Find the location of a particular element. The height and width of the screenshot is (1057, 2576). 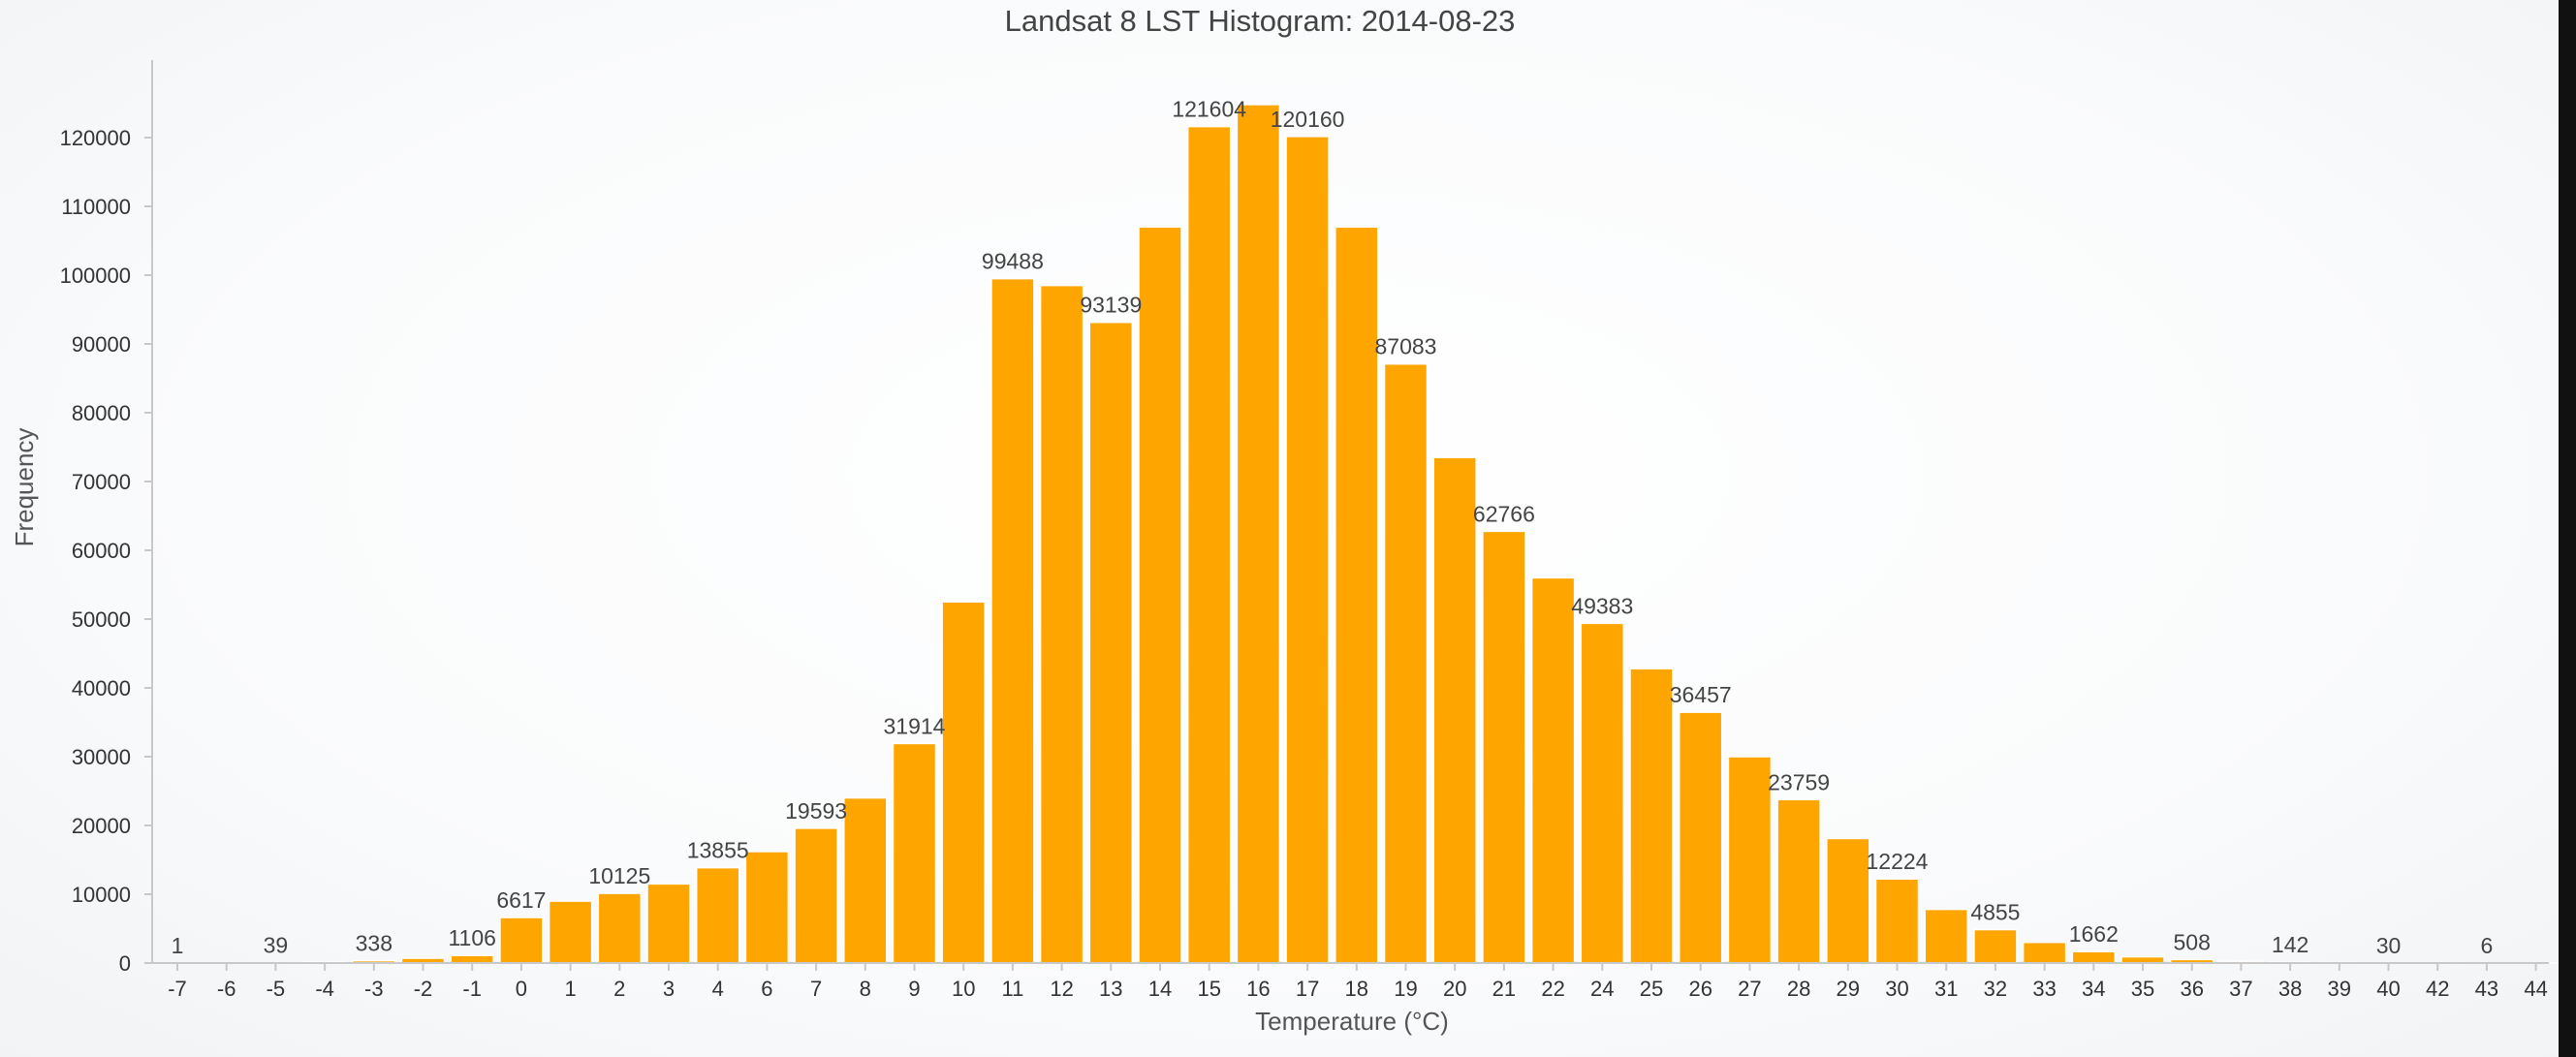

x-tick-label: 44 is located at coordinates (2535, 989).